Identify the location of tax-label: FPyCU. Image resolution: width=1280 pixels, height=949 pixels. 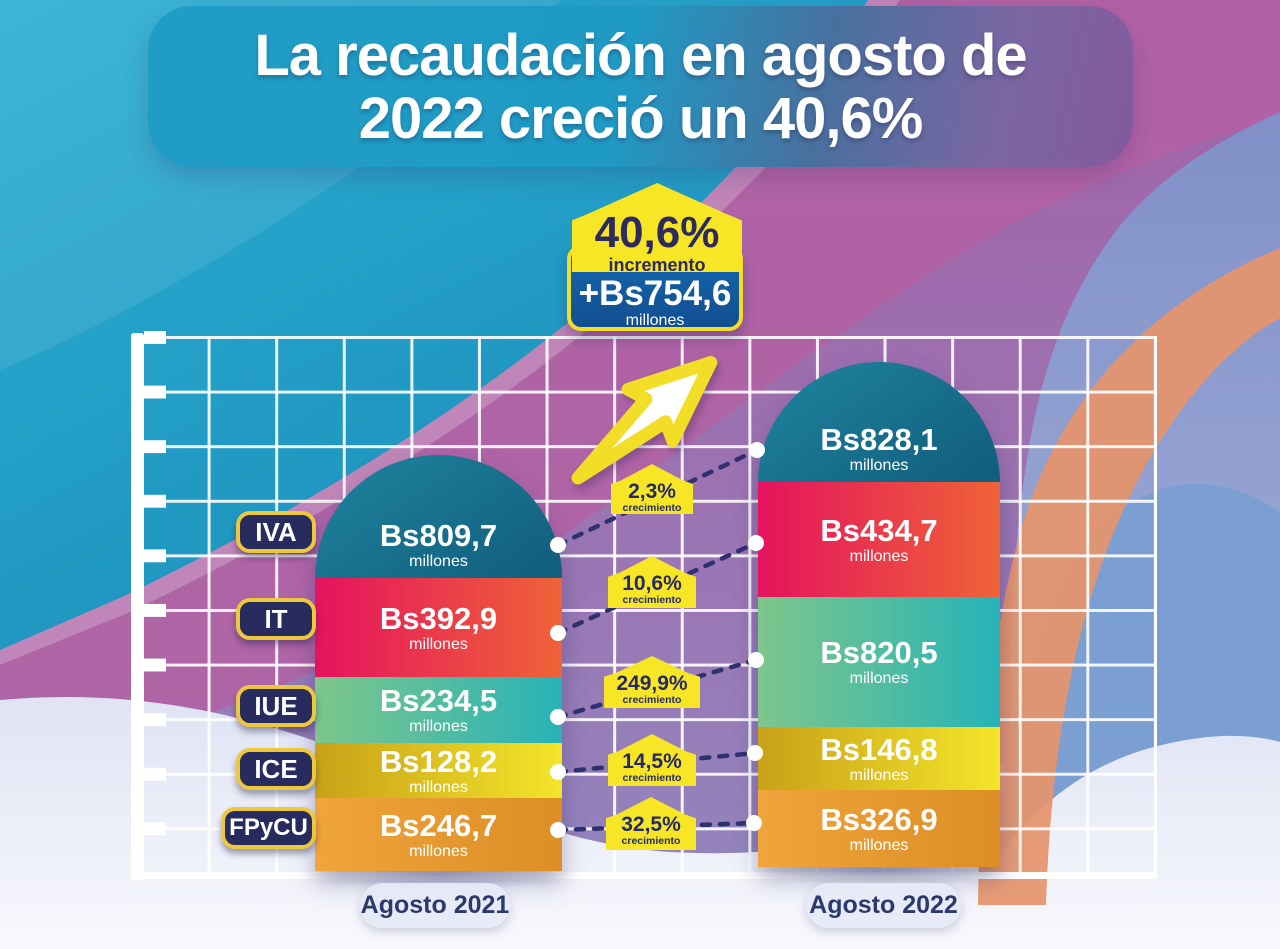
(268, 827).